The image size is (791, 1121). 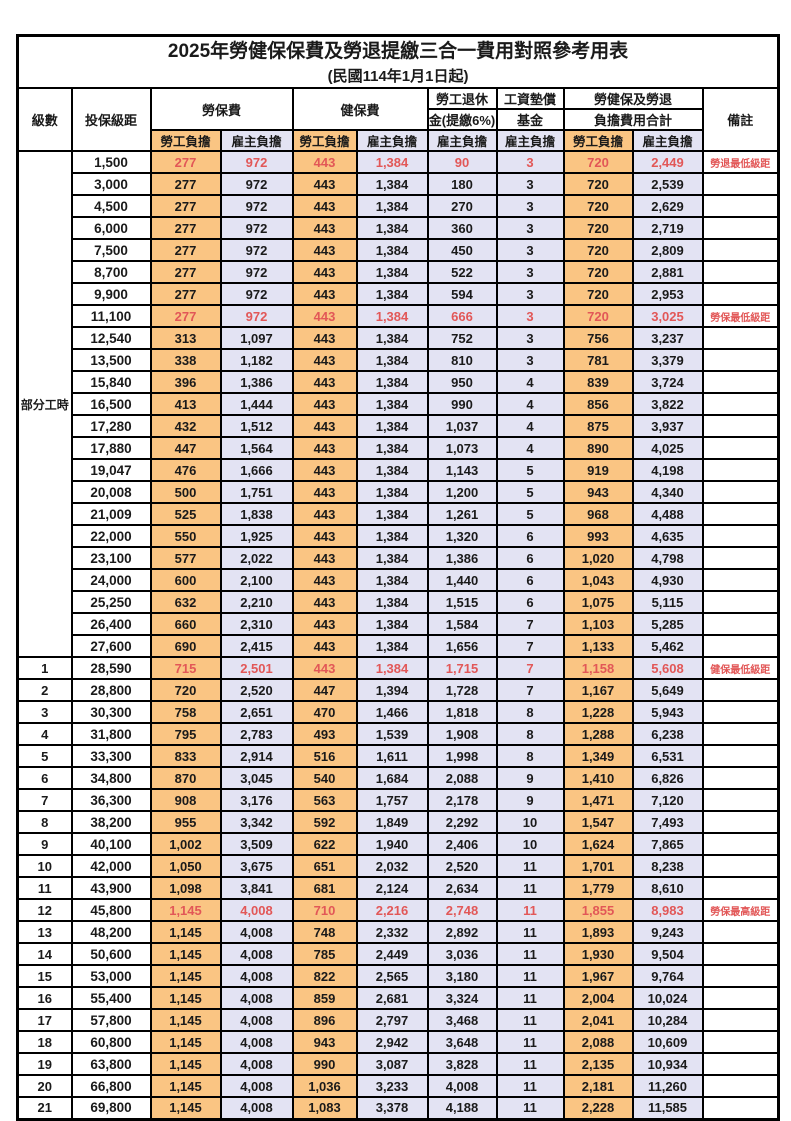 What do you see at coordinates (598, 404) in the screenshot?
I see `cell-total-employee: 856` at bounding box center [598, 404].